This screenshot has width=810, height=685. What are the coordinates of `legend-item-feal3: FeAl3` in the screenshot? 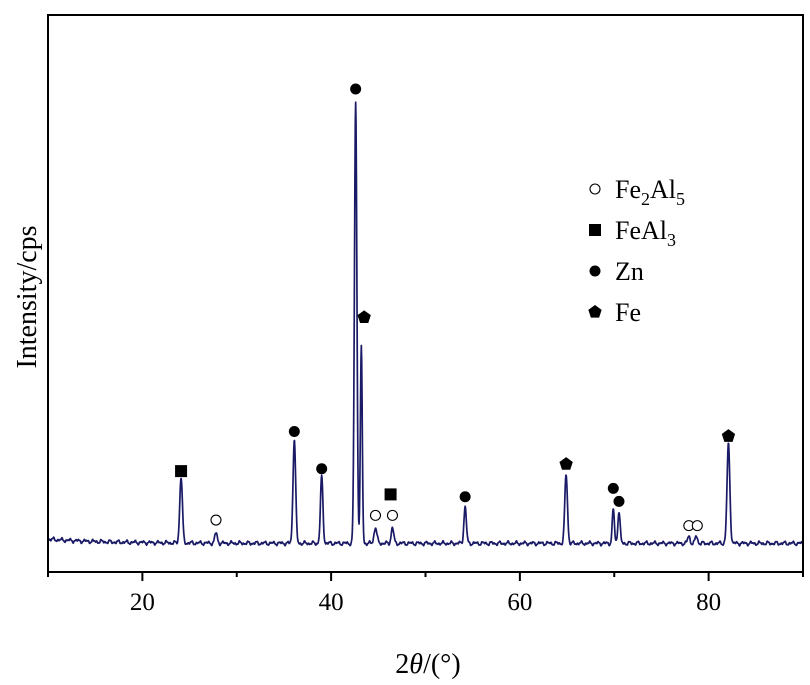 It's located at (632, 233).